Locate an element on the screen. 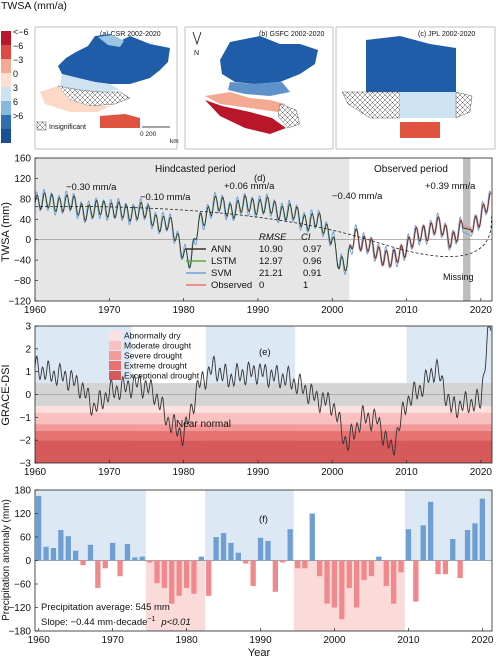 The height and width of the screenshot is (661, 500). y-tick-label: 0 is located at coordinates (28, 395).